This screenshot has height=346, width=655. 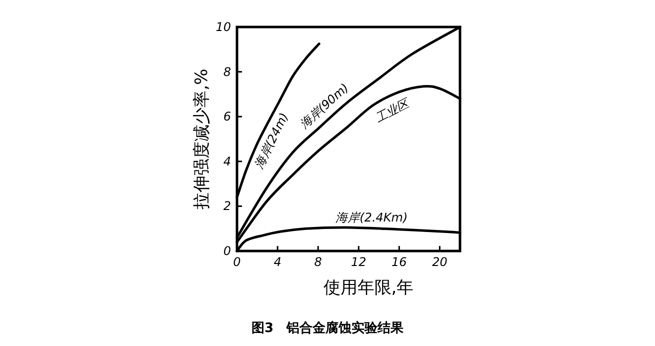 I want to click on text: 图3 铝合金腐蚀实验结果, so click(x=328, y=328).